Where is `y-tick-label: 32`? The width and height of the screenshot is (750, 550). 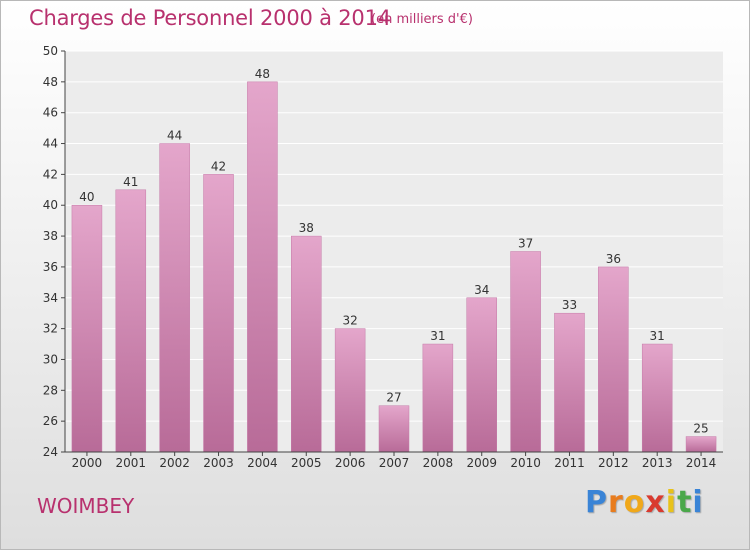
y-tick-label: 32 is located at coordinates (50, 329).